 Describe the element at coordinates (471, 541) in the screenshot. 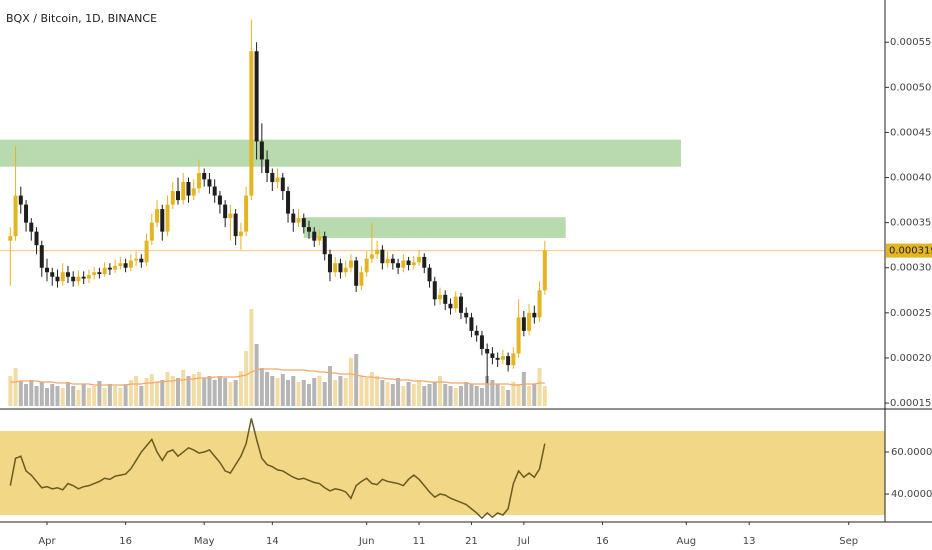

I see `x-tick-label: 21` at that location.